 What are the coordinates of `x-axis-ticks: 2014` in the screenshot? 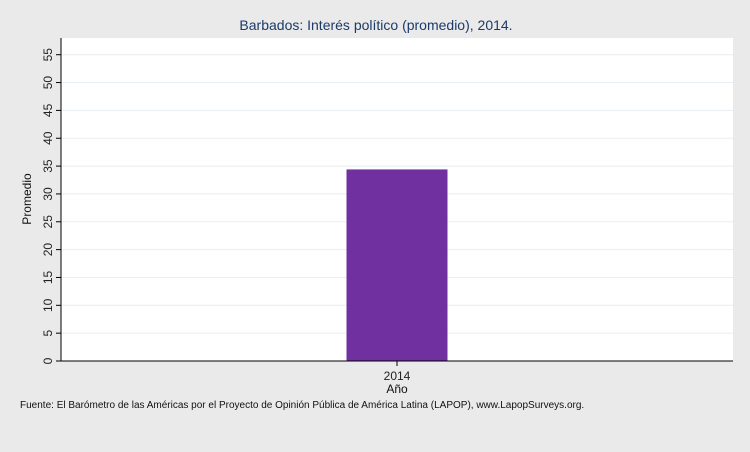 It's located at (397, 372).